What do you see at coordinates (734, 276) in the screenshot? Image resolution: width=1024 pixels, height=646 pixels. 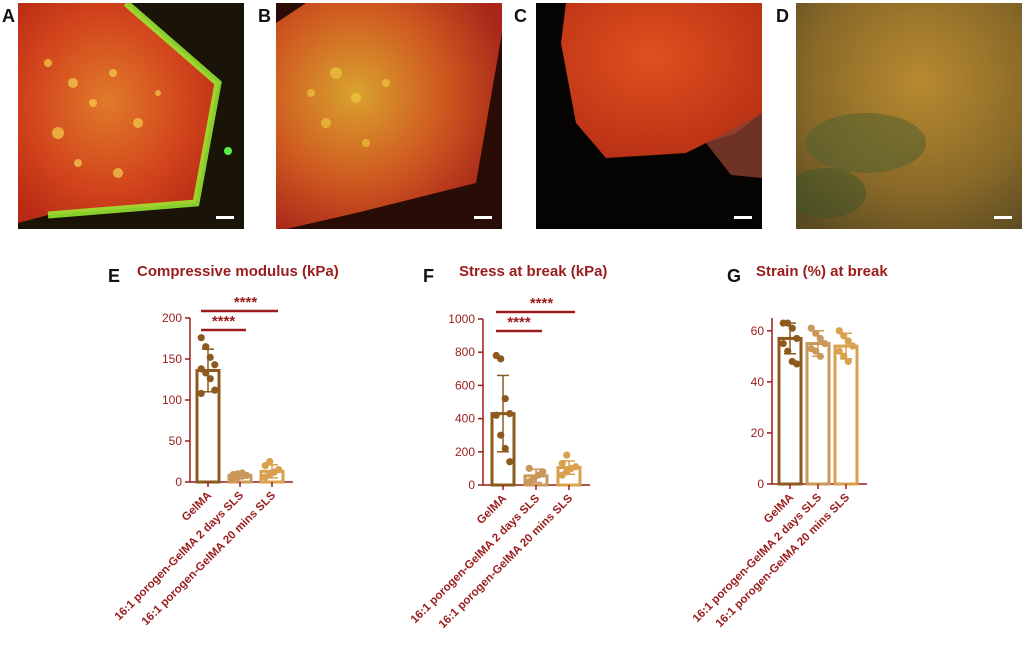 I see `chart-letter: G` at bounding box center [734, 276].